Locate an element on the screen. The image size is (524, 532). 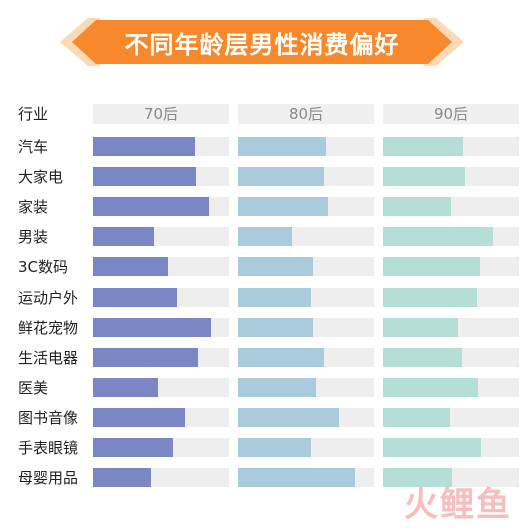
category-label: 医美 is located at coordinates (33, 388).